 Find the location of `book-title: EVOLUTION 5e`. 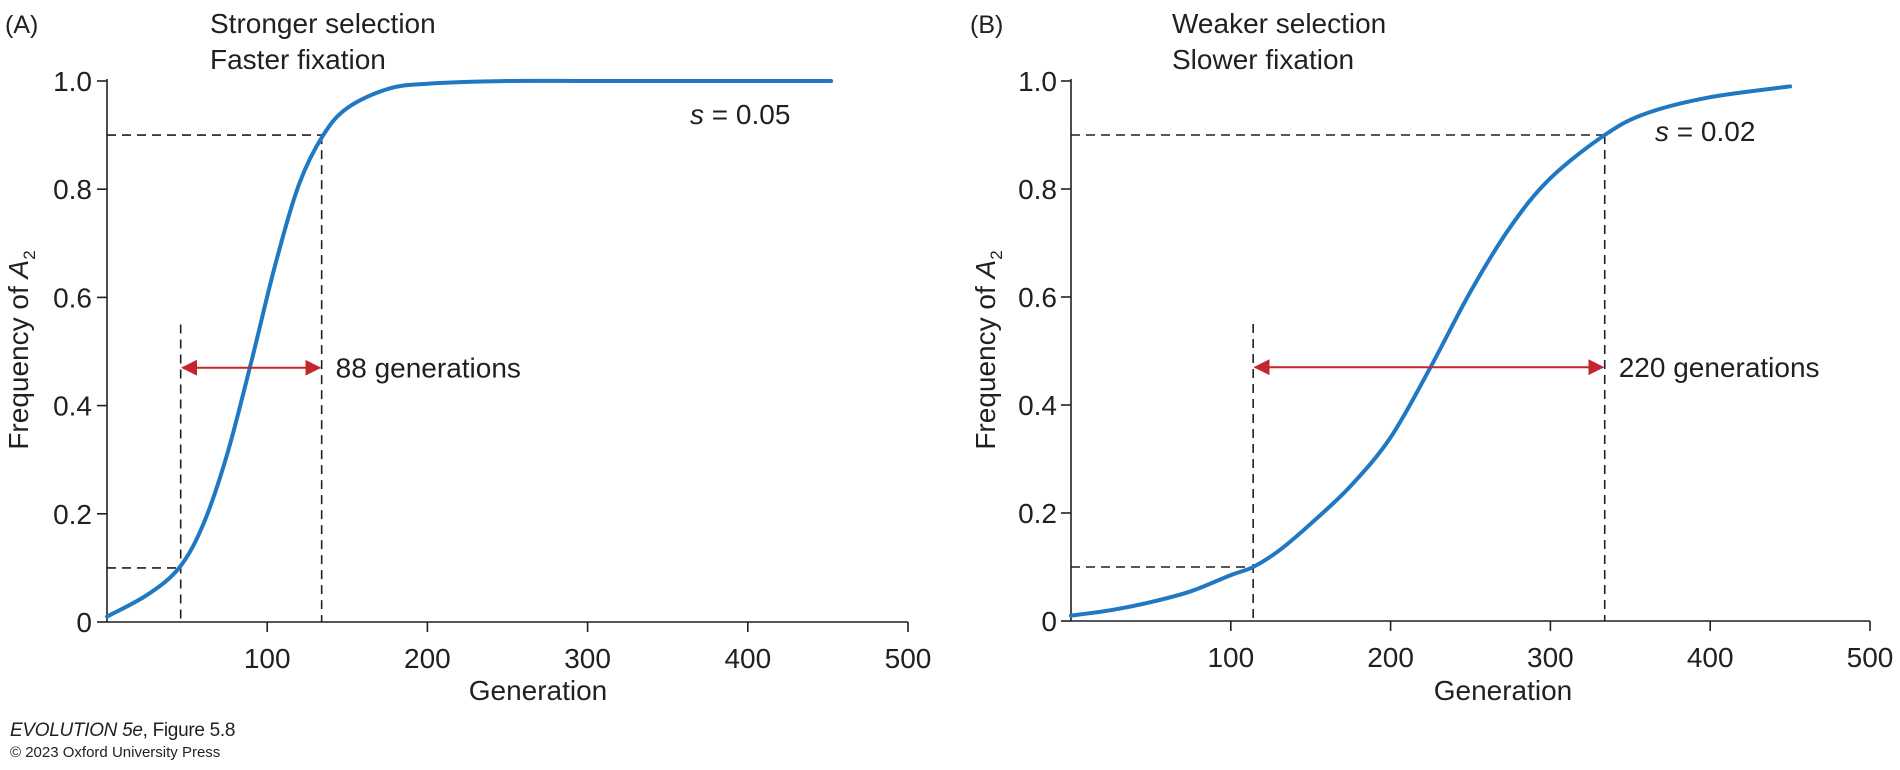

book-title: EVOLUTION 5e is located at coordinates (76, 730).